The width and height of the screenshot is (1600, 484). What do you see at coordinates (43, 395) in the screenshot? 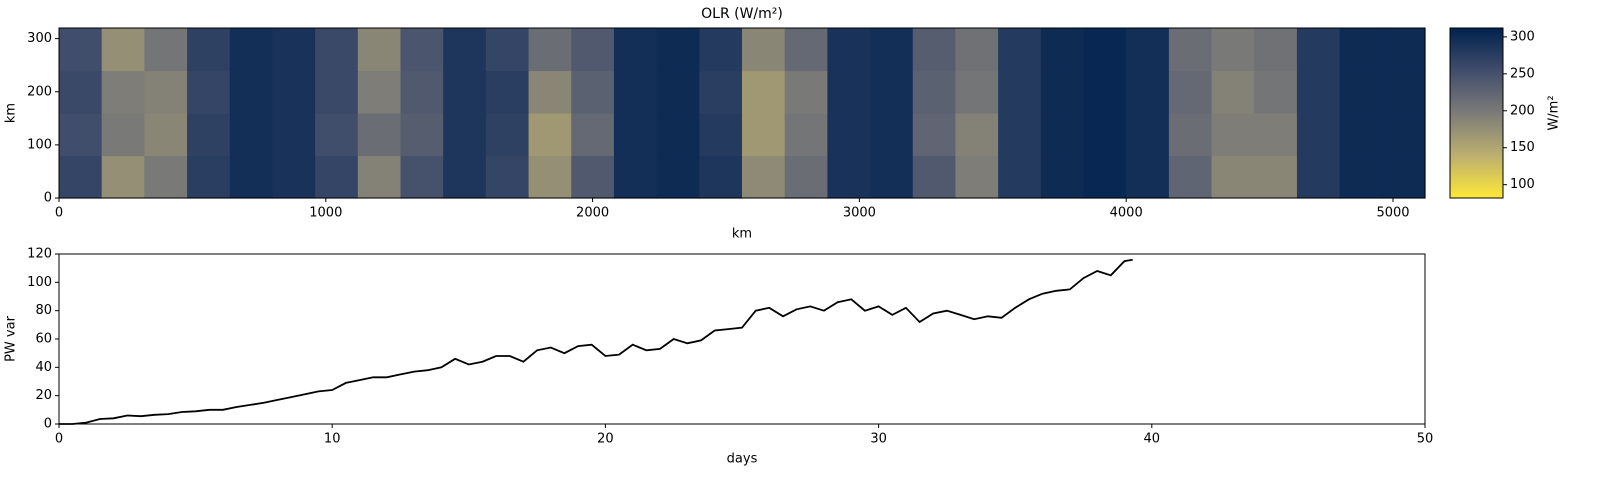
I see `y-tick-label: 20` at bounding box center [43, 395].